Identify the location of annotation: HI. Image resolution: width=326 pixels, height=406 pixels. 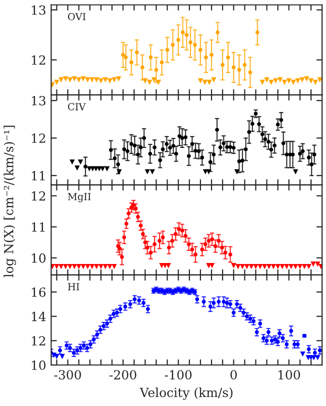
(74, 286).